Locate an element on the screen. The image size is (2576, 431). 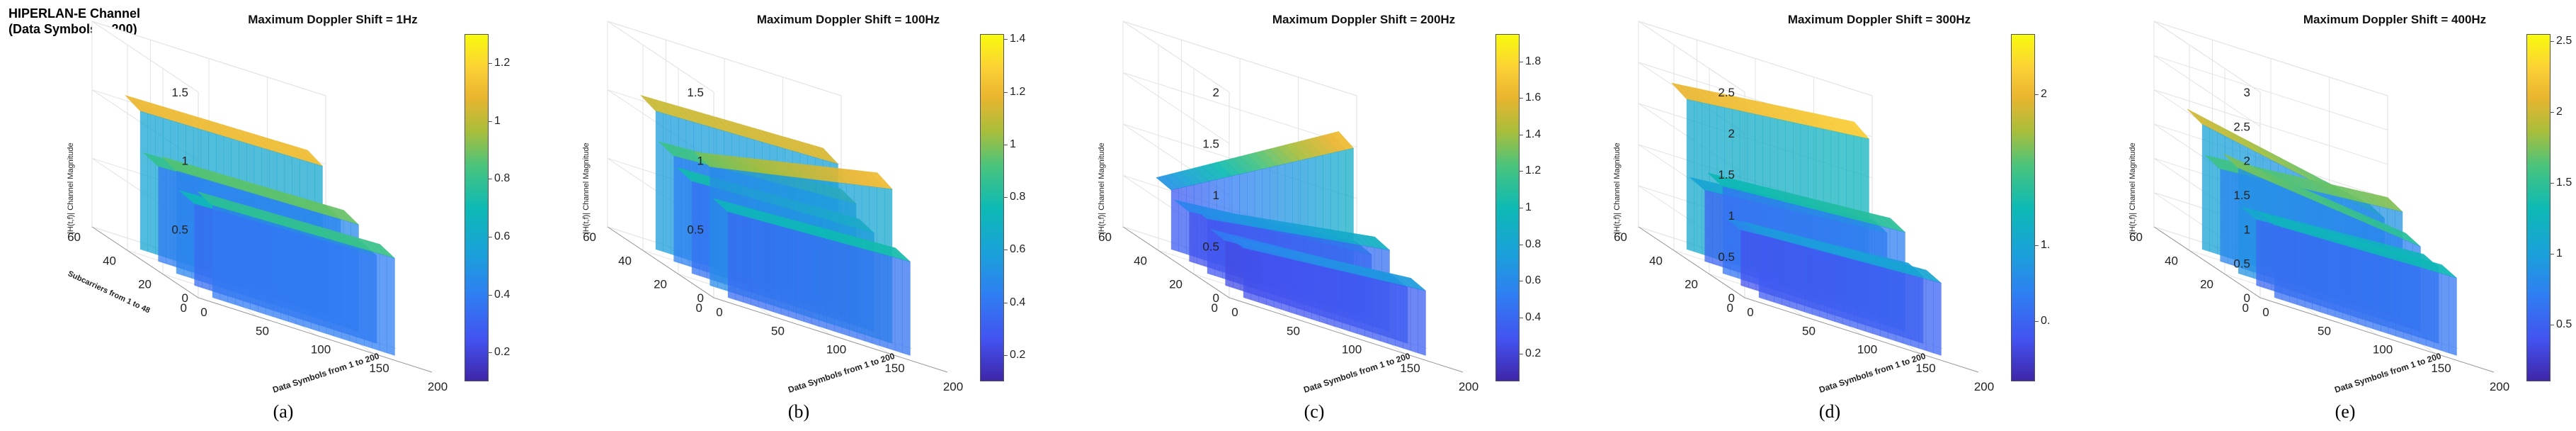
colorbar-tick-label: 1.6 is located at coordinates (1530, 97).